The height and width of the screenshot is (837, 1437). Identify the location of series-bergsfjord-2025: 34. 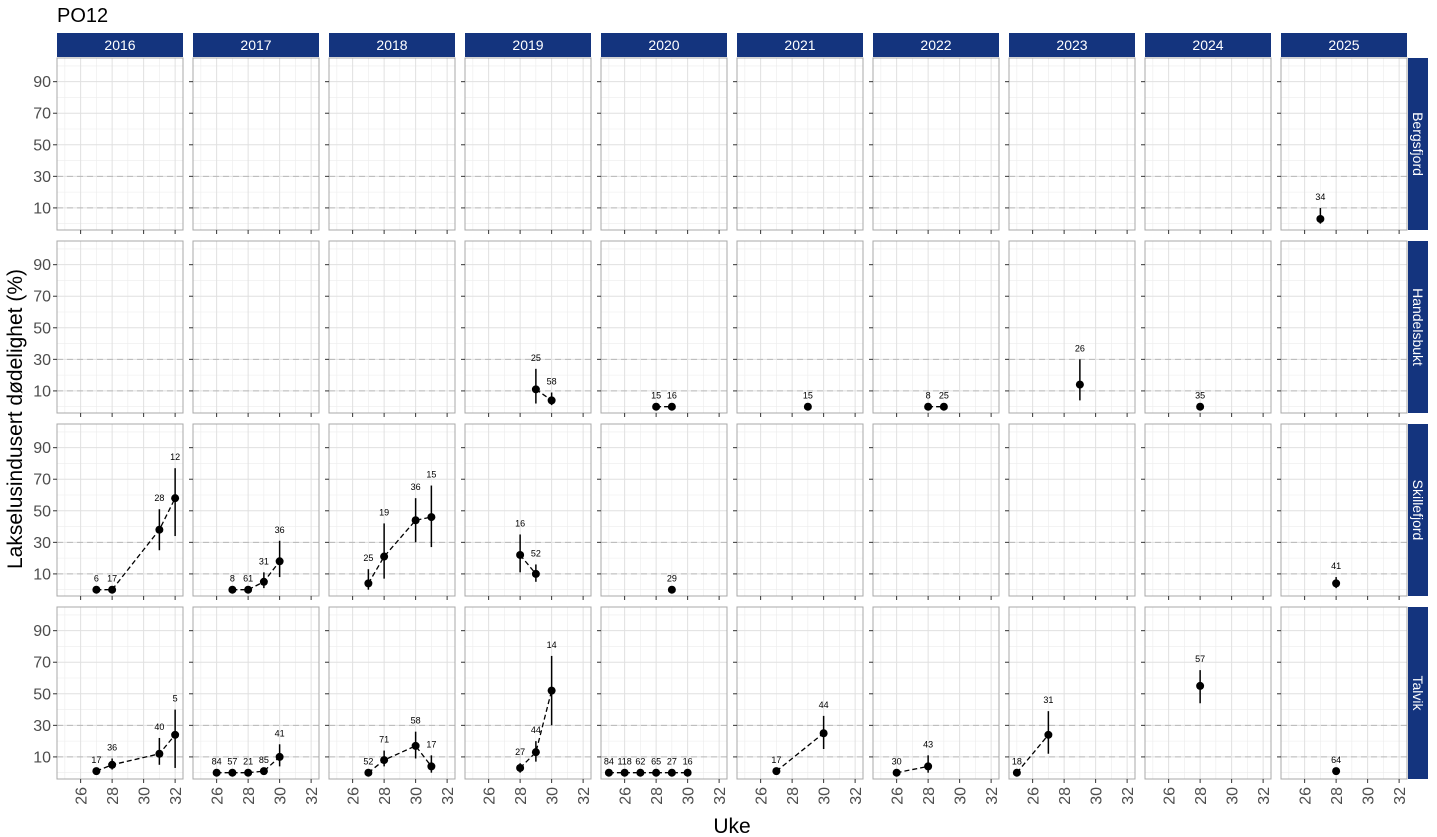
(1320, 208).